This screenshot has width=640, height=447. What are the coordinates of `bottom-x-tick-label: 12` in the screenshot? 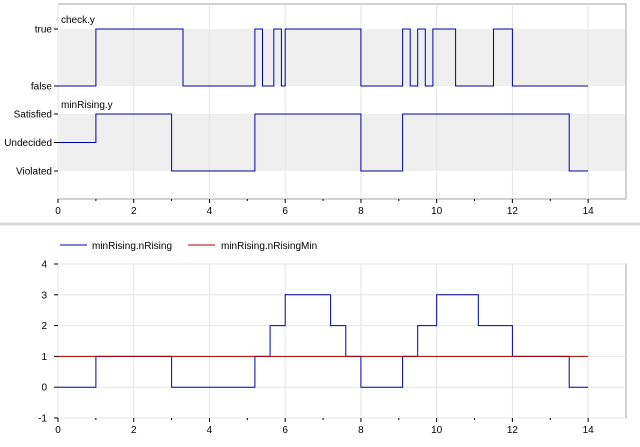 It's located at (513, 430).